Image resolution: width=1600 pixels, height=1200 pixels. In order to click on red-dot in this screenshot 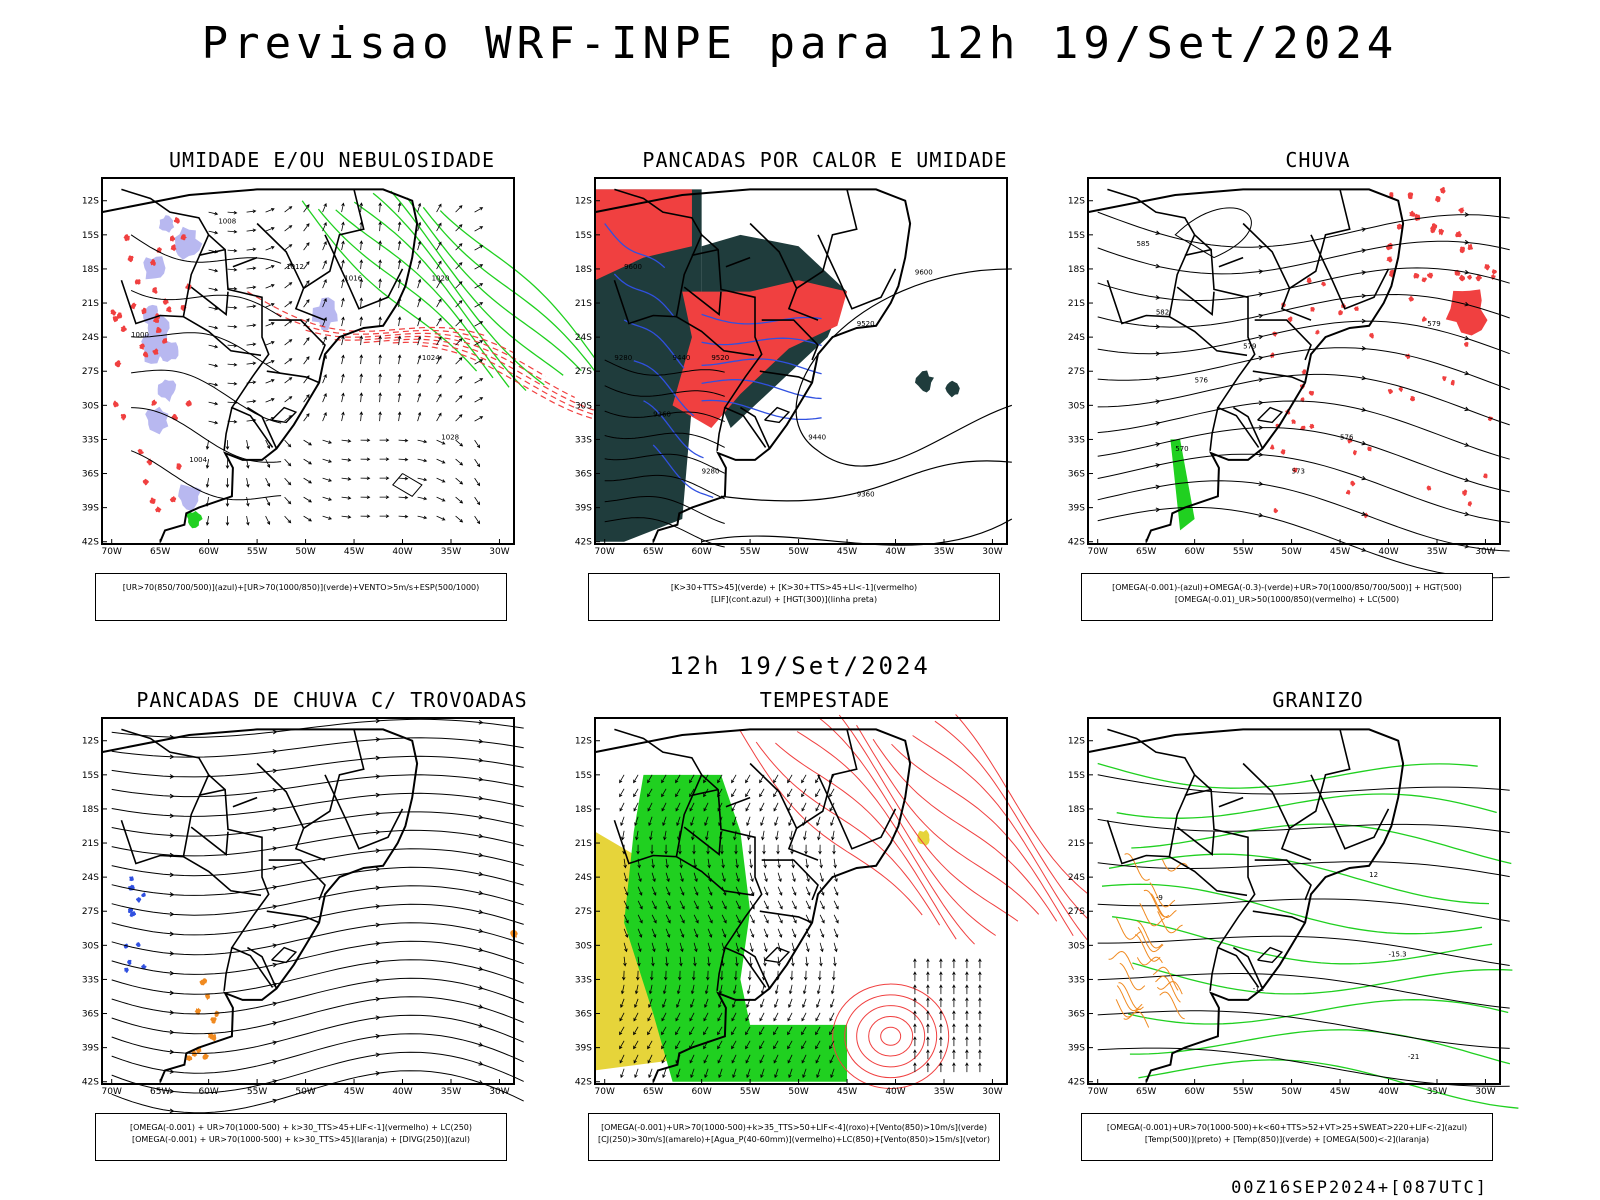, I will do `click(140, 451)`.